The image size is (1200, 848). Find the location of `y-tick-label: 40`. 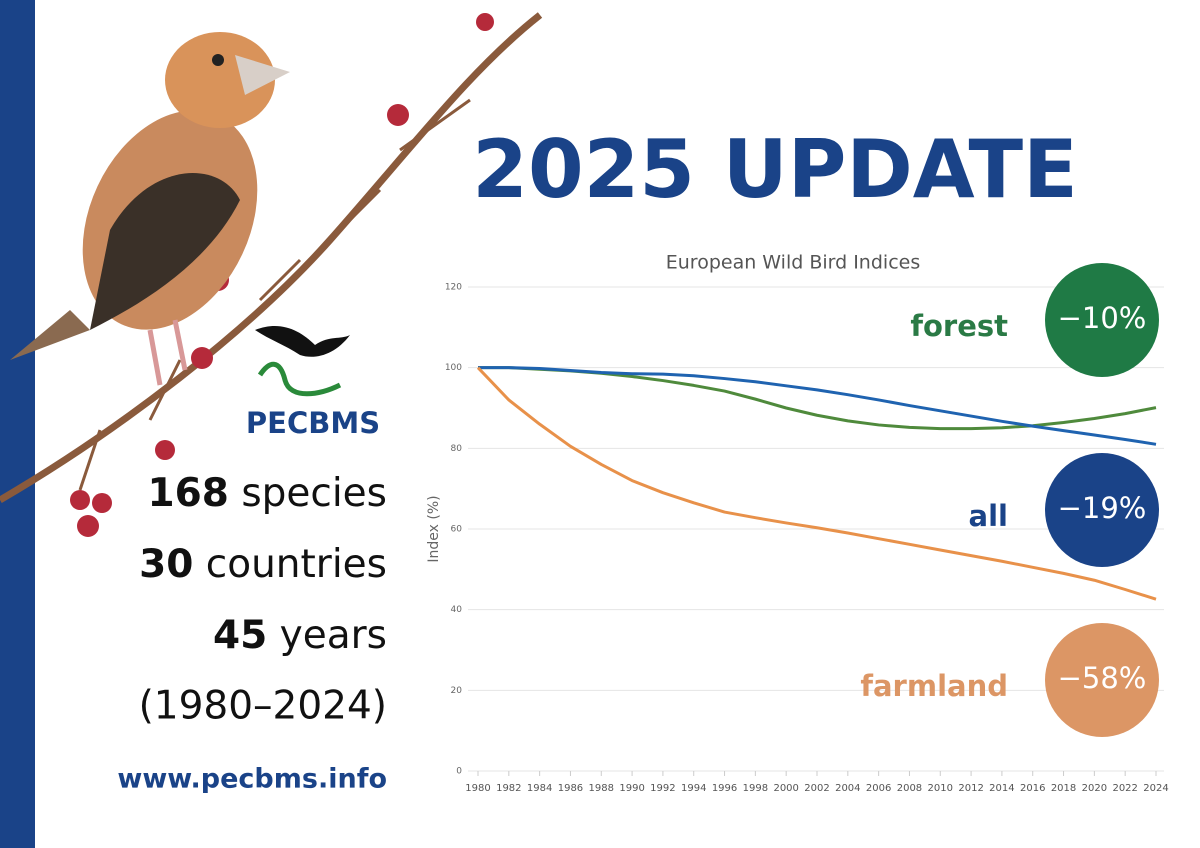

y-tick-label: 40 is located at coordinates (457, 610).